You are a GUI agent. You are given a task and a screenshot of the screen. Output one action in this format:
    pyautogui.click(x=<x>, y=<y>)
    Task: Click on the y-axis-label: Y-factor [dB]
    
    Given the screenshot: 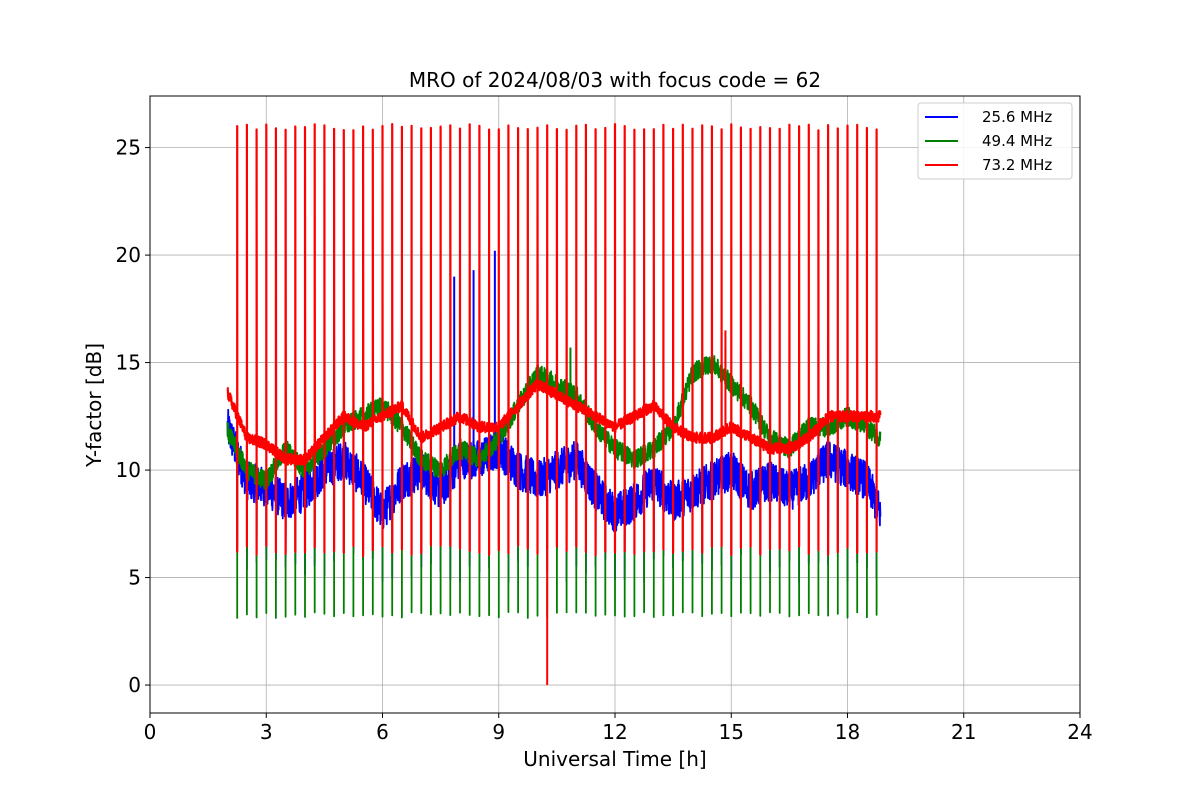 What is the action you would take?
    pyautogui.click(x=94, y=405)
    